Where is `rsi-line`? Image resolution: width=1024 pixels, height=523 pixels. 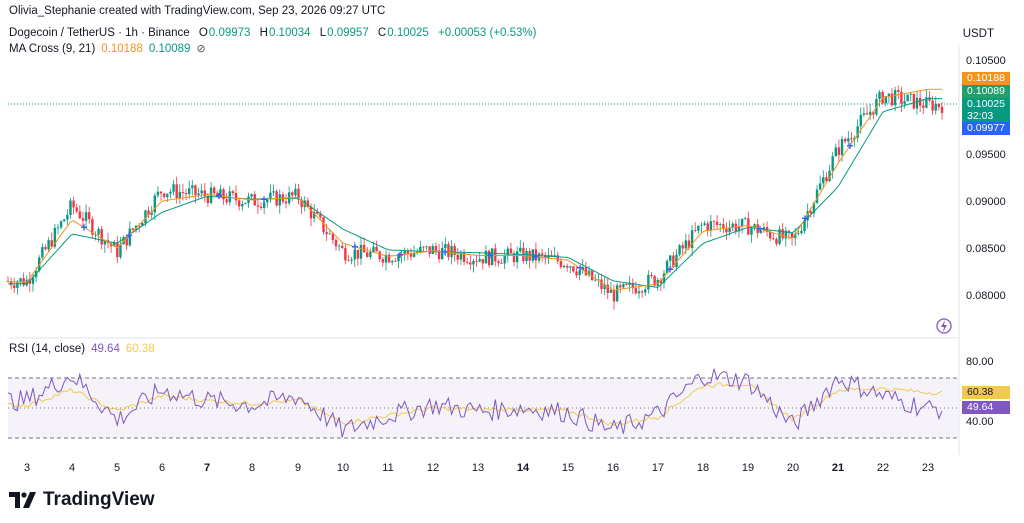 rsi-line is located at coordinates (475, 403).